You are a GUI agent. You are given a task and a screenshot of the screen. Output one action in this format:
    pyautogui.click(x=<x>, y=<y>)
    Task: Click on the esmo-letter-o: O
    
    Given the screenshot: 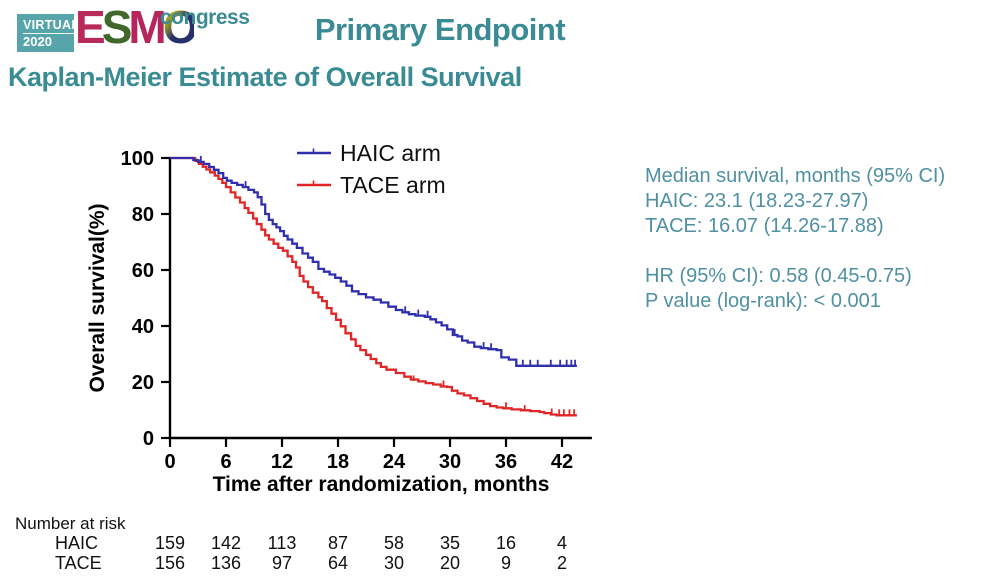 What is the action you would take?
    pyautogui.click(x=180, y=27)
    